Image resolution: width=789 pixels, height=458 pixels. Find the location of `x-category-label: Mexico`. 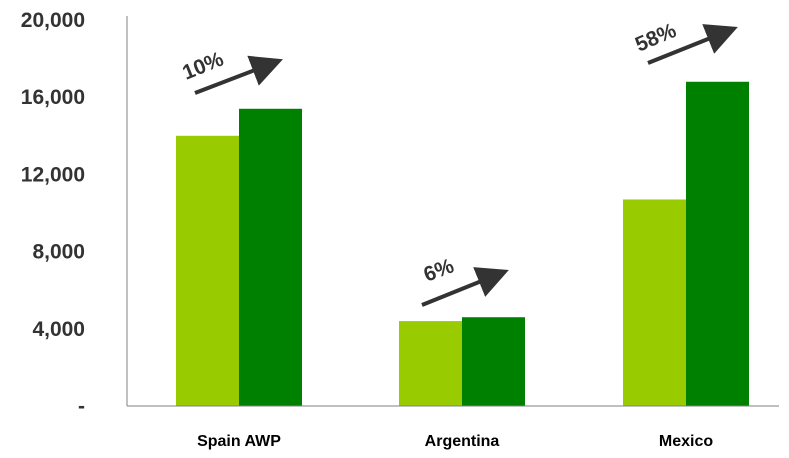

x-category-label: Mexico is located at coordinates (686, 441).